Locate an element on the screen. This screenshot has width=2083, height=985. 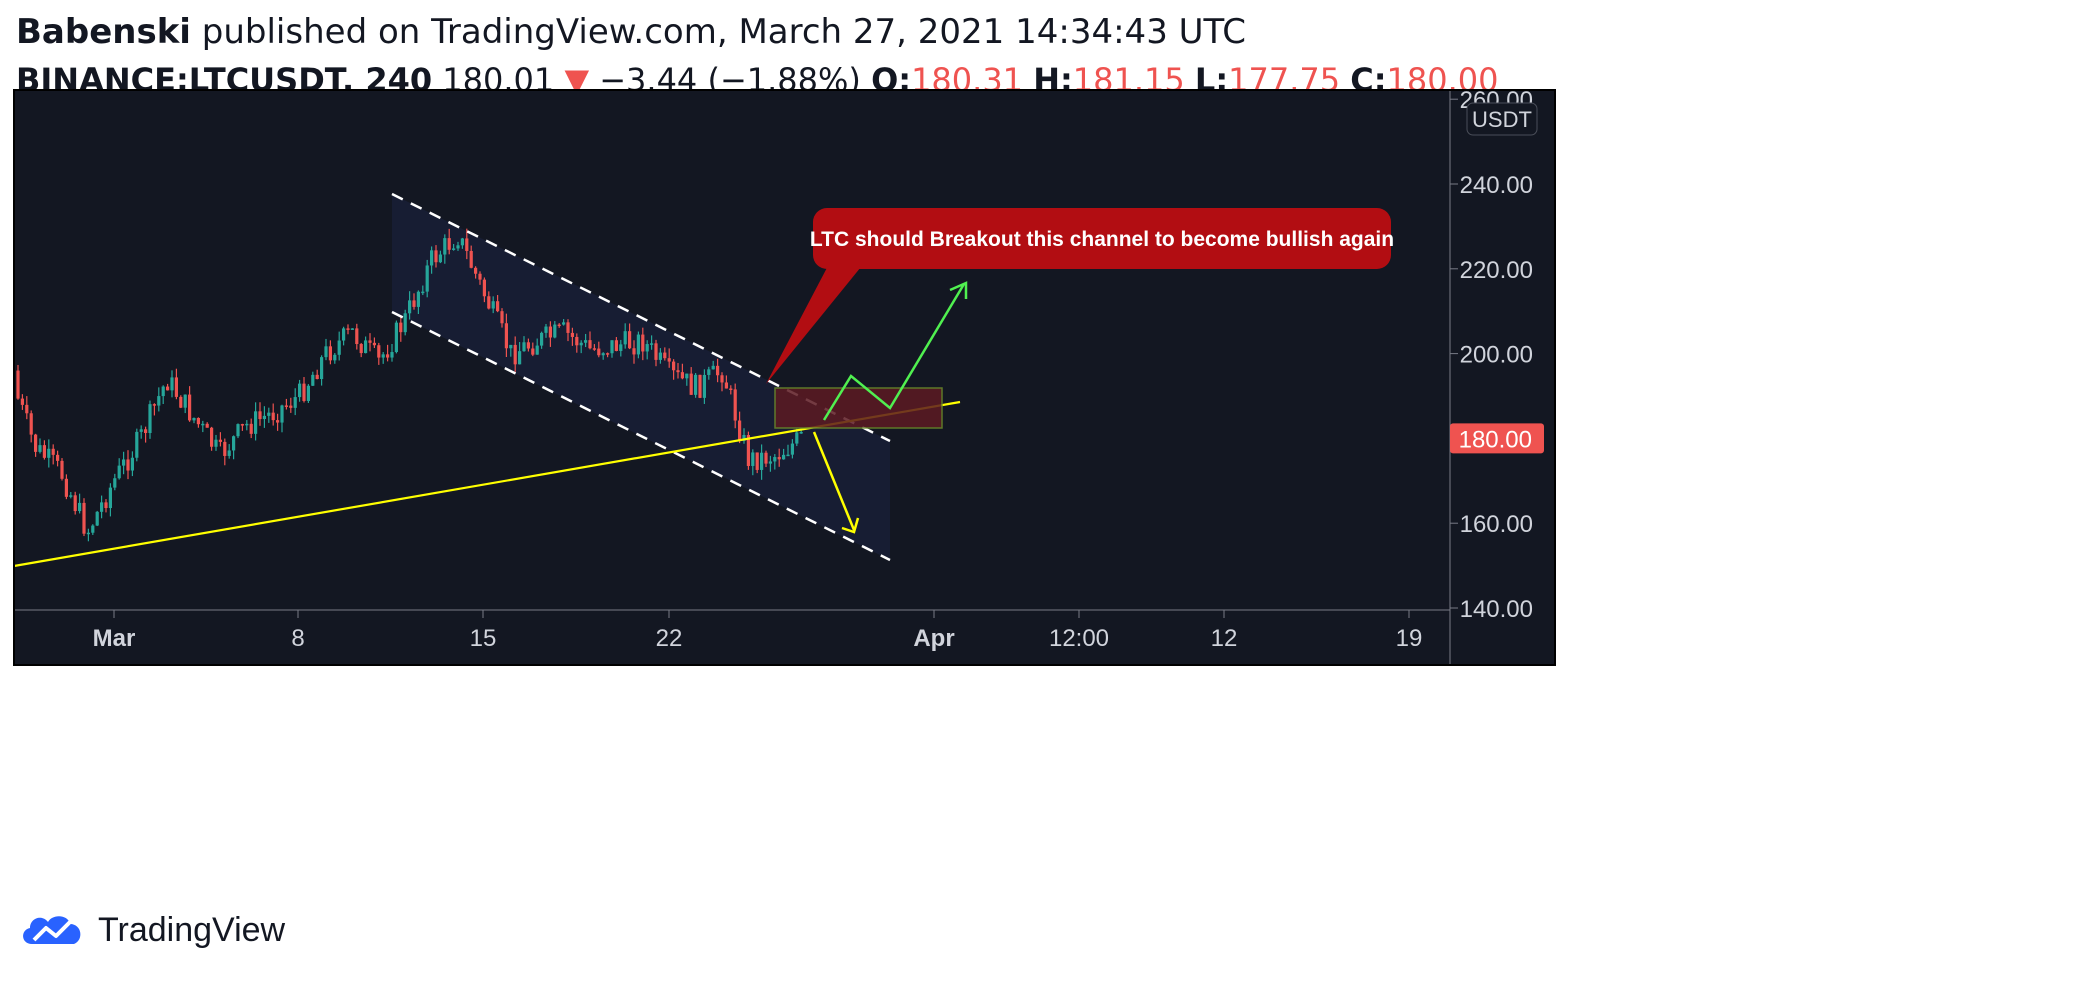
bearish-path is located at coordinates (834, 481).